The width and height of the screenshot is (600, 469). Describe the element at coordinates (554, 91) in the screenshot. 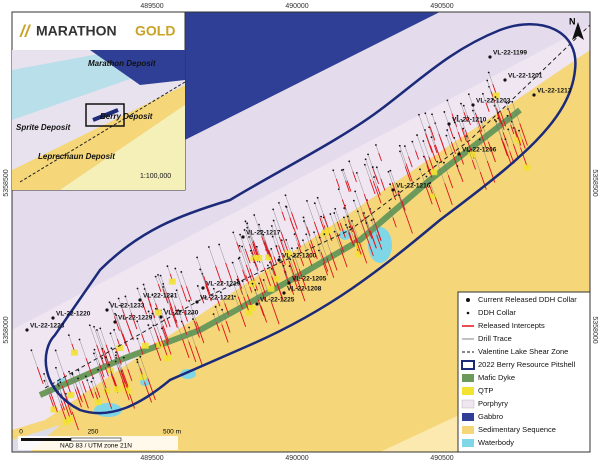

I see `drill-hole-label: VL-22-1213` at that location.